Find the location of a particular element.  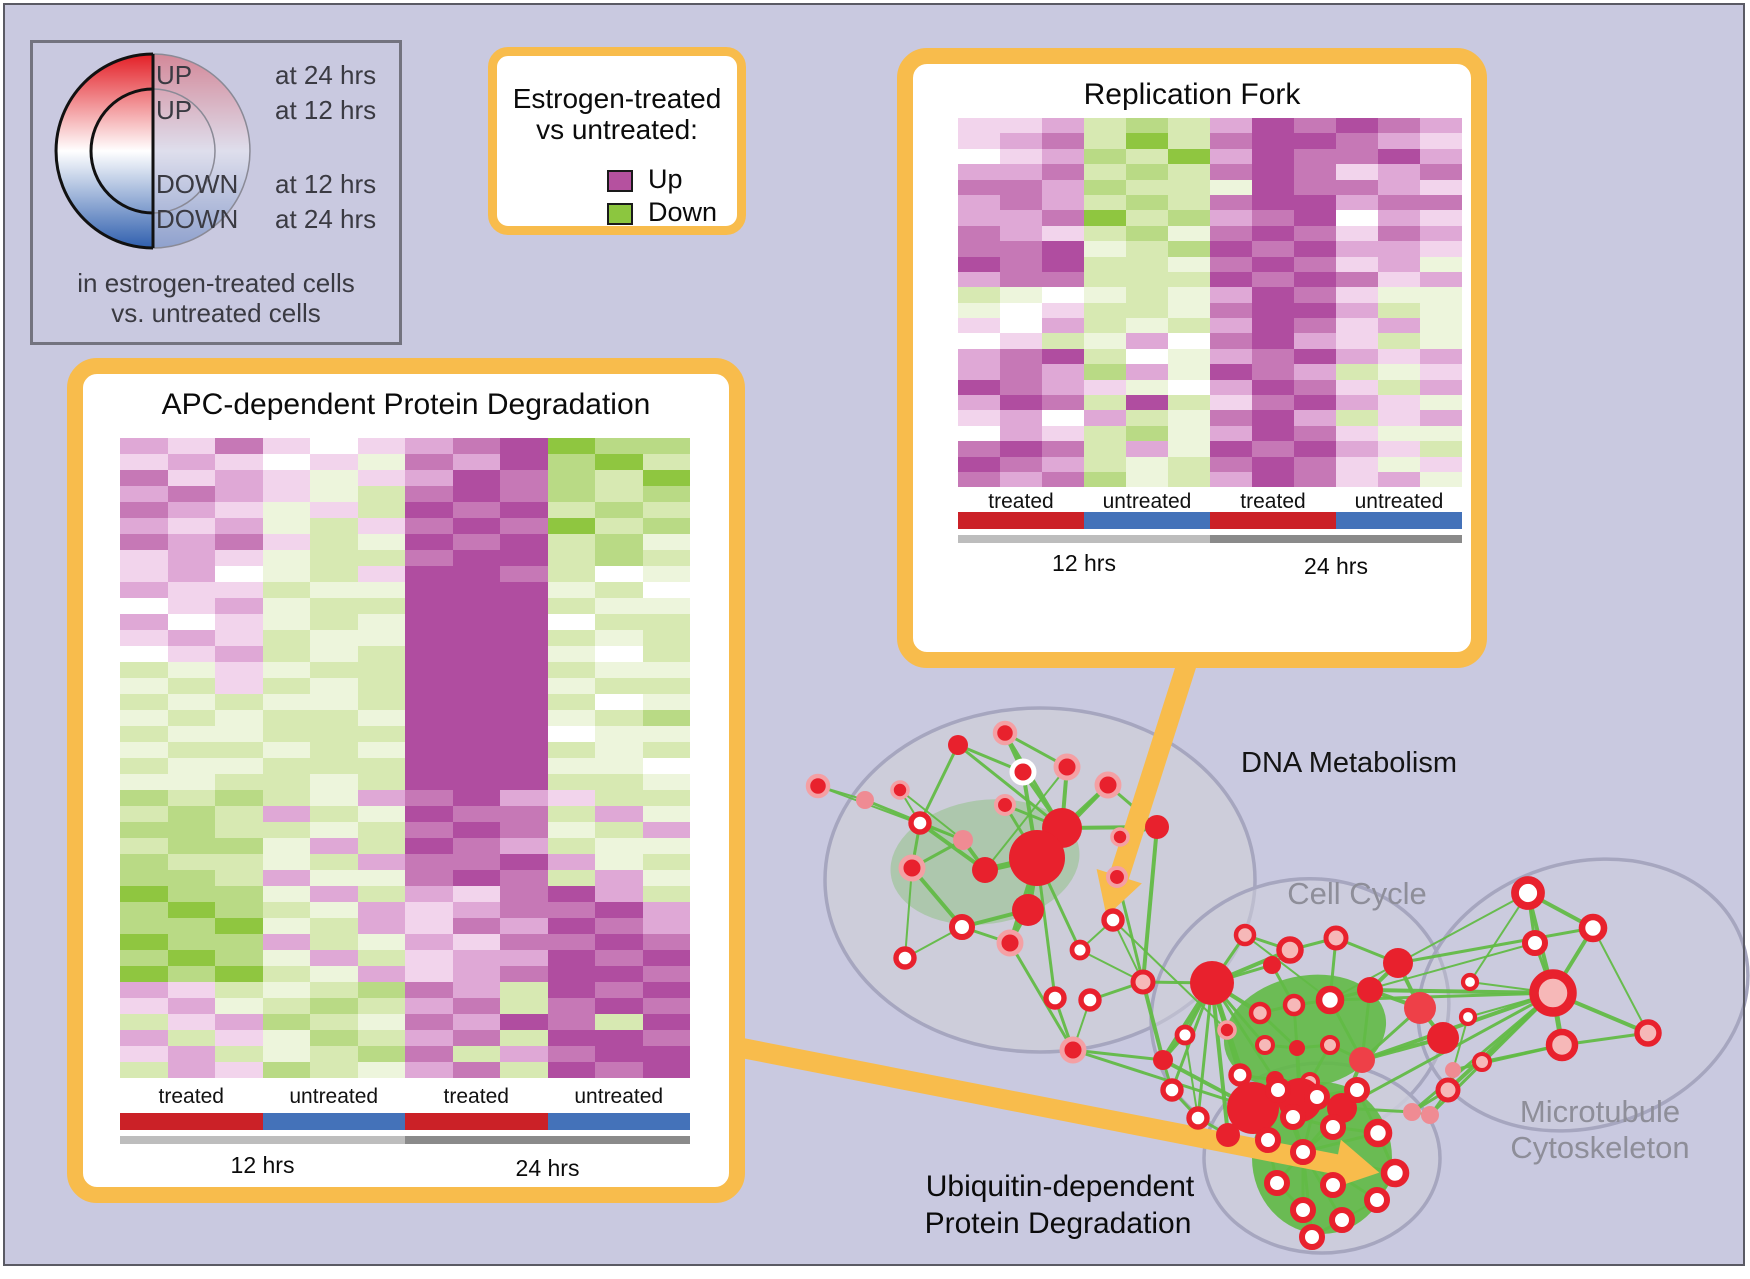

apc-panel-title: APC-dependent Protein Degradation is located at coordinates (406, 404).